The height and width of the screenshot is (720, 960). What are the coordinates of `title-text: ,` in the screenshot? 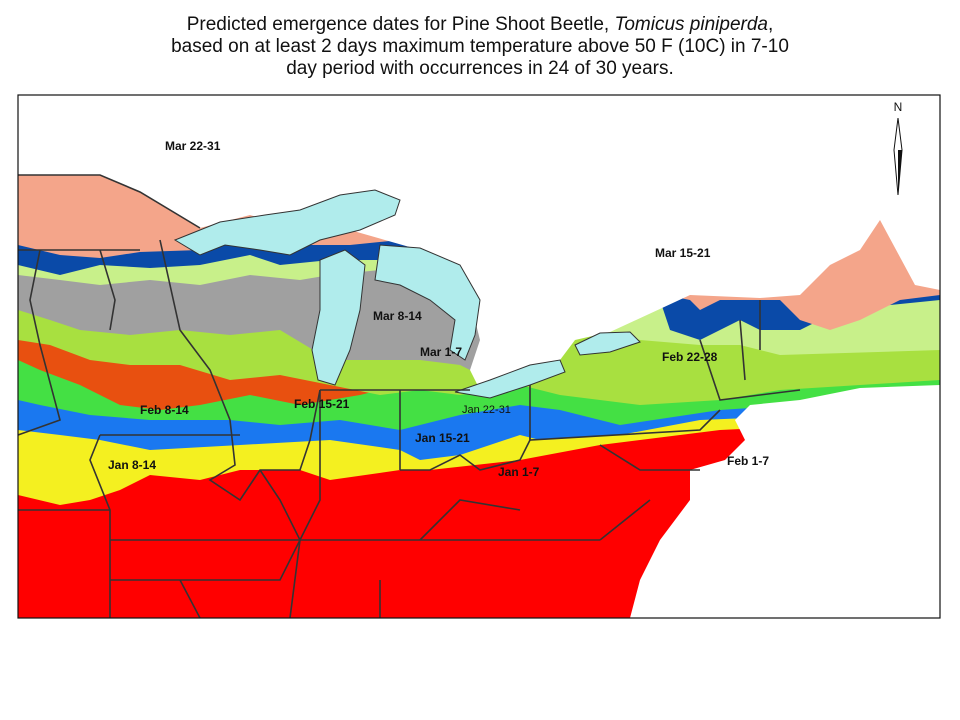 It's located at (770, 24).